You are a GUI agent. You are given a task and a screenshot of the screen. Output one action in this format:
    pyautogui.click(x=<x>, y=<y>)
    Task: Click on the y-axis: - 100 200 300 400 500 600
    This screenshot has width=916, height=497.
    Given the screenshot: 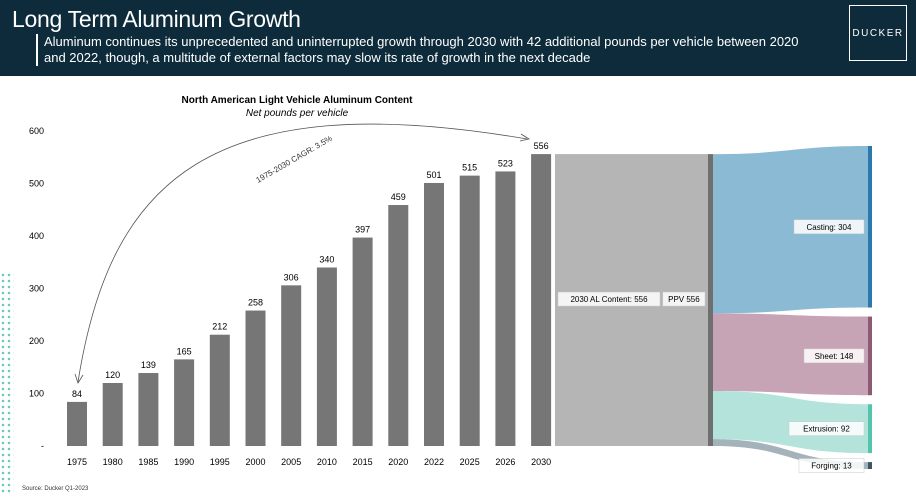 What is the action you would take?
    pyautogui.click(x=36, y=288)
    